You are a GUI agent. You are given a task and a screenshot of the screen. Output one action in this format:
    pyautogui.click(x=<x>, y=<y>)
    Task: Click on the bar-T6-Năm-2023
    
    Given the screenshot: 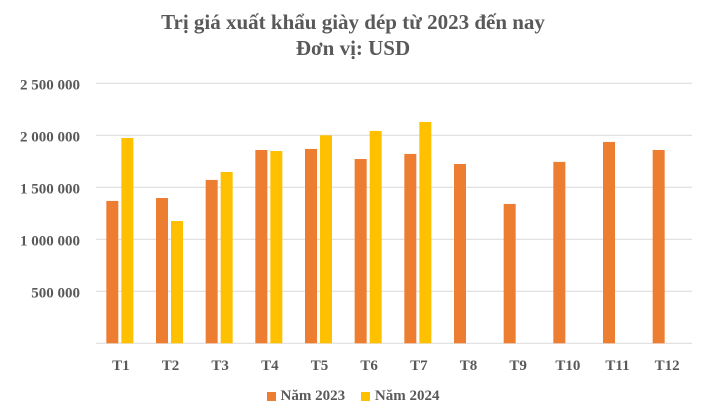 What is the action you would take?
    pyautogui.click(x=360, y=251)
    